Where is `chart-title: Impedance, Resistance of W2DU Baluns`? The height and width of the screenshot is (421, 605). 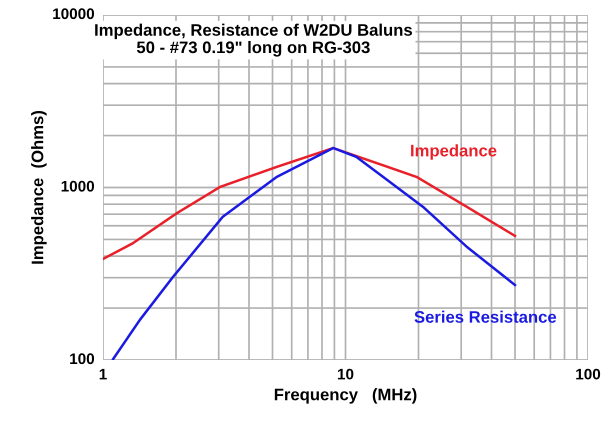
chart-title: Impedance, Resistance of W2DU Baluns is located at coordinates (253, 32).